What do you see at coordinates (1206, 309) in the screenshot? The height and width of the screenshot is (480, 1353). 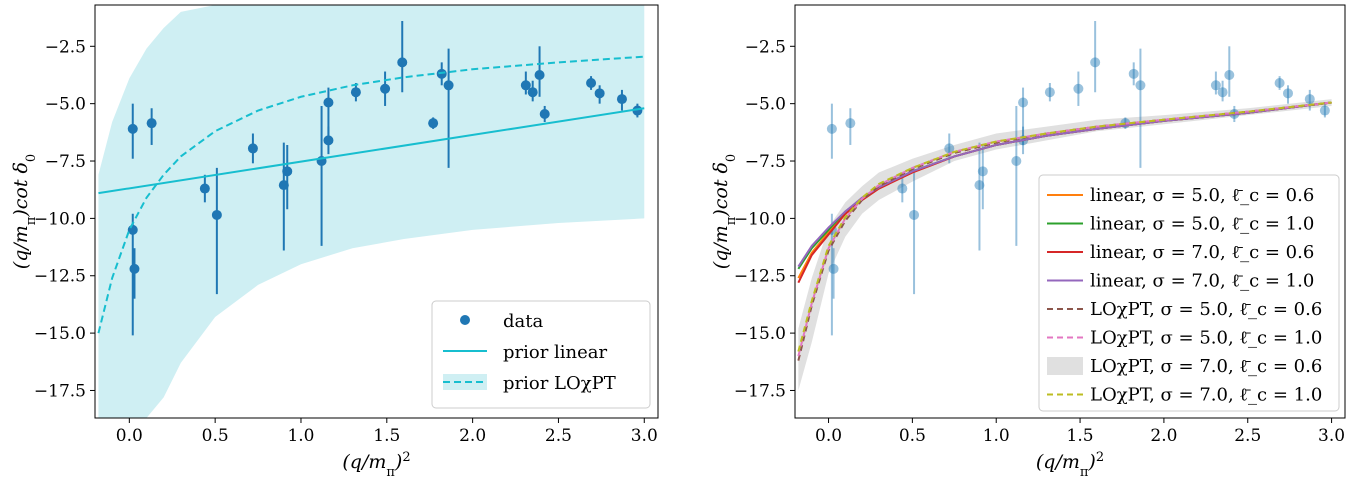 I see `legend-label-4: LOχPT, σ = 5.0, ℓ̄_c = 0.6` at bounding box center [1206, 309].